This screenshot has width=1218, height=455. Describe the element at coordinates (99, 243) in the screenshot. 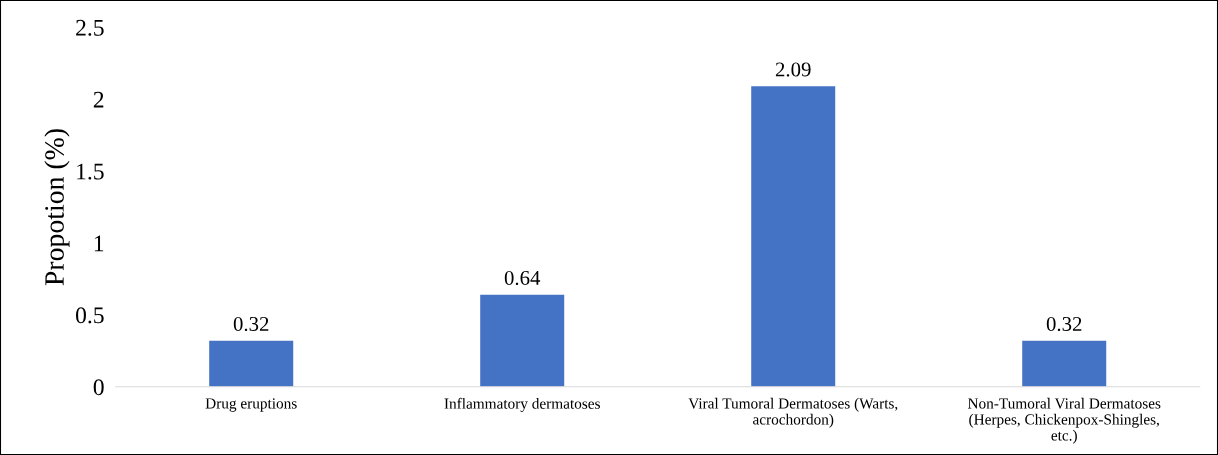

I see `y-tick-label: 1` at that location.